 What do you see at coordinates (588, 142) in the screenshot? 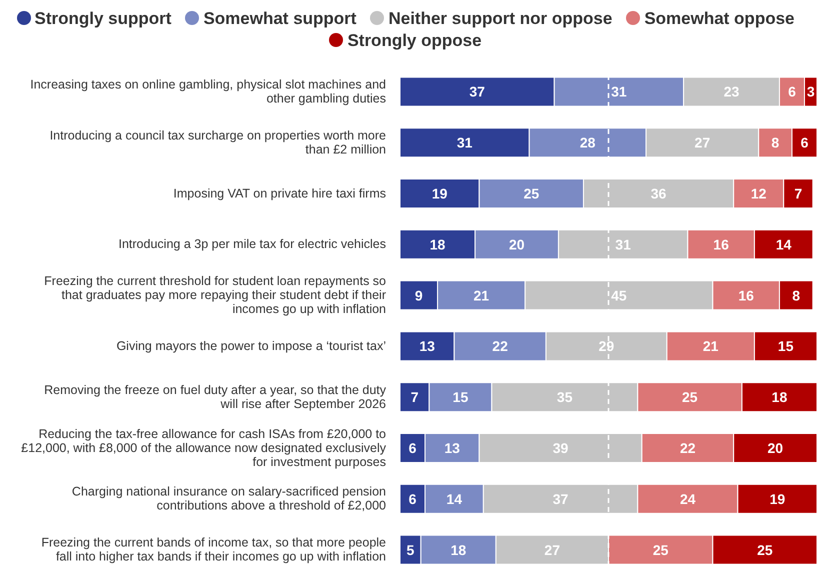
I see `data-label: 28` at bounding box center [588, 142].